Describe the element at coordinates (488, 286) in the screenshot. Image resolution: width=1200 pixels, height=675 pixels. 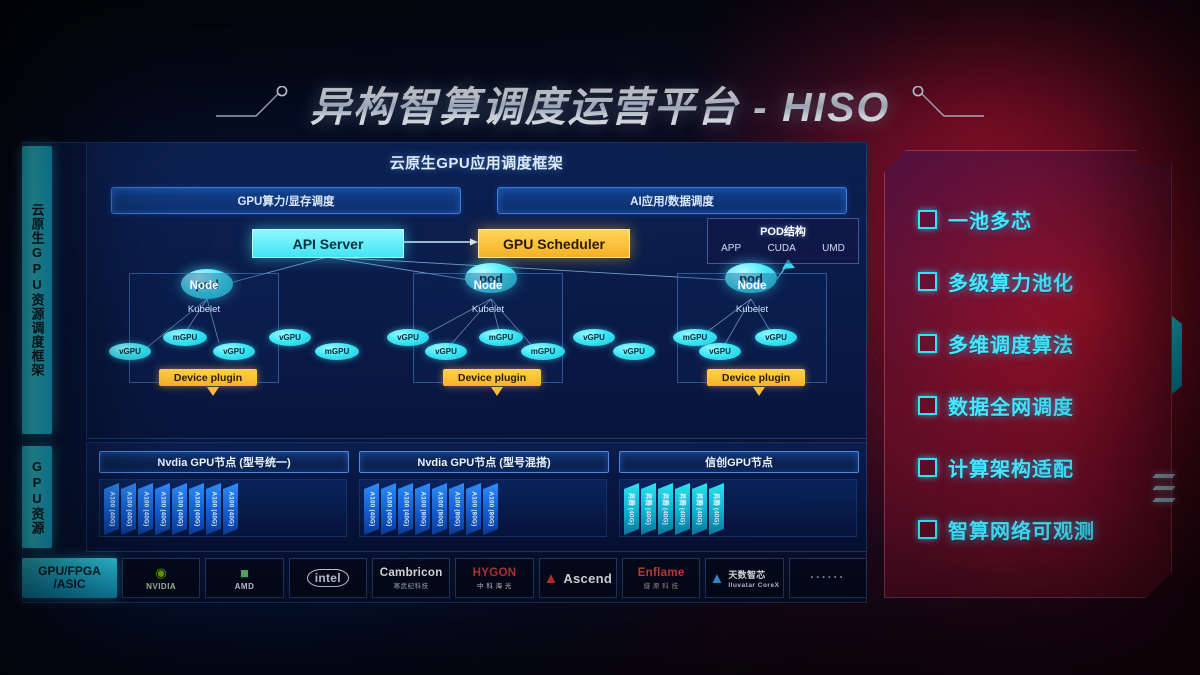
I see `node-title-2: Node` at that location.